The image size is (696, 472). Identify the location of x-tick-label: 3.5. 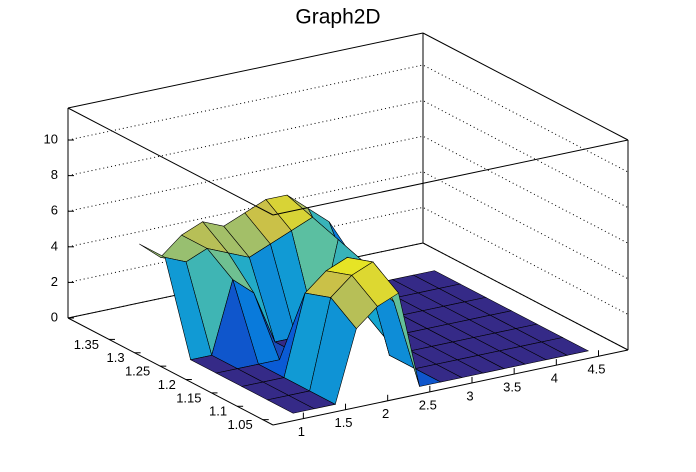
(512, 386).